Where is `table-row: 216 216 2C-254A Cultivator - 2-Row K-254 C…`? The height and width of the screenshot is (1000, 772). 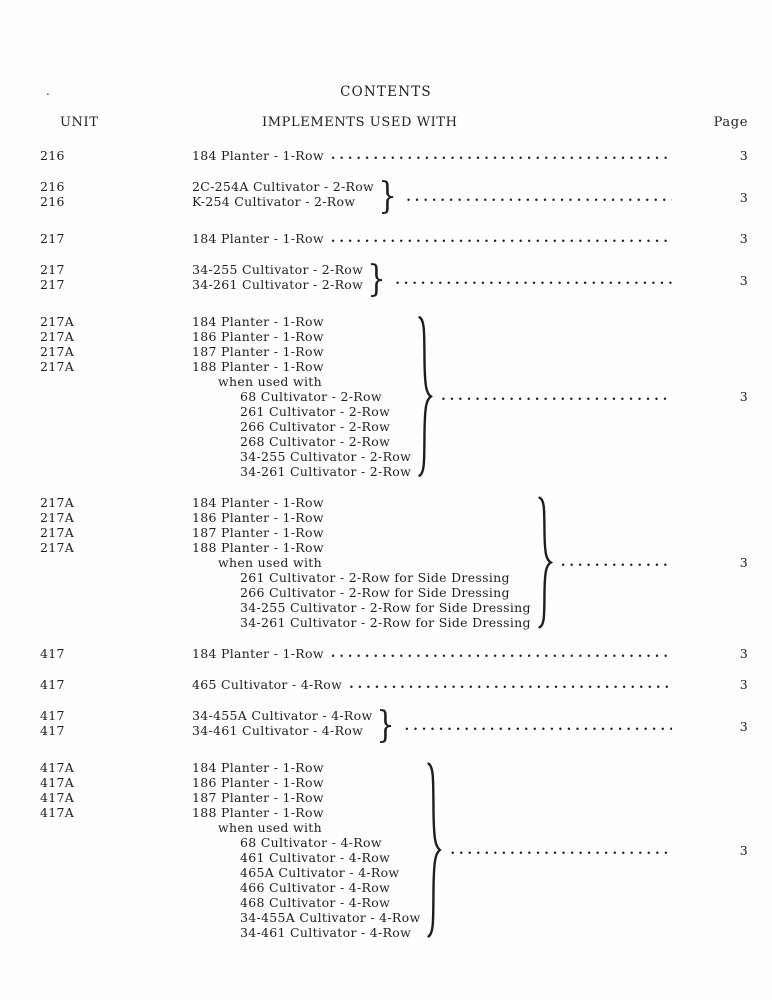
table-row: 216 216 2C-254A Cultivator - 2-Row K-254 C… is located at coordinates (394, 197).